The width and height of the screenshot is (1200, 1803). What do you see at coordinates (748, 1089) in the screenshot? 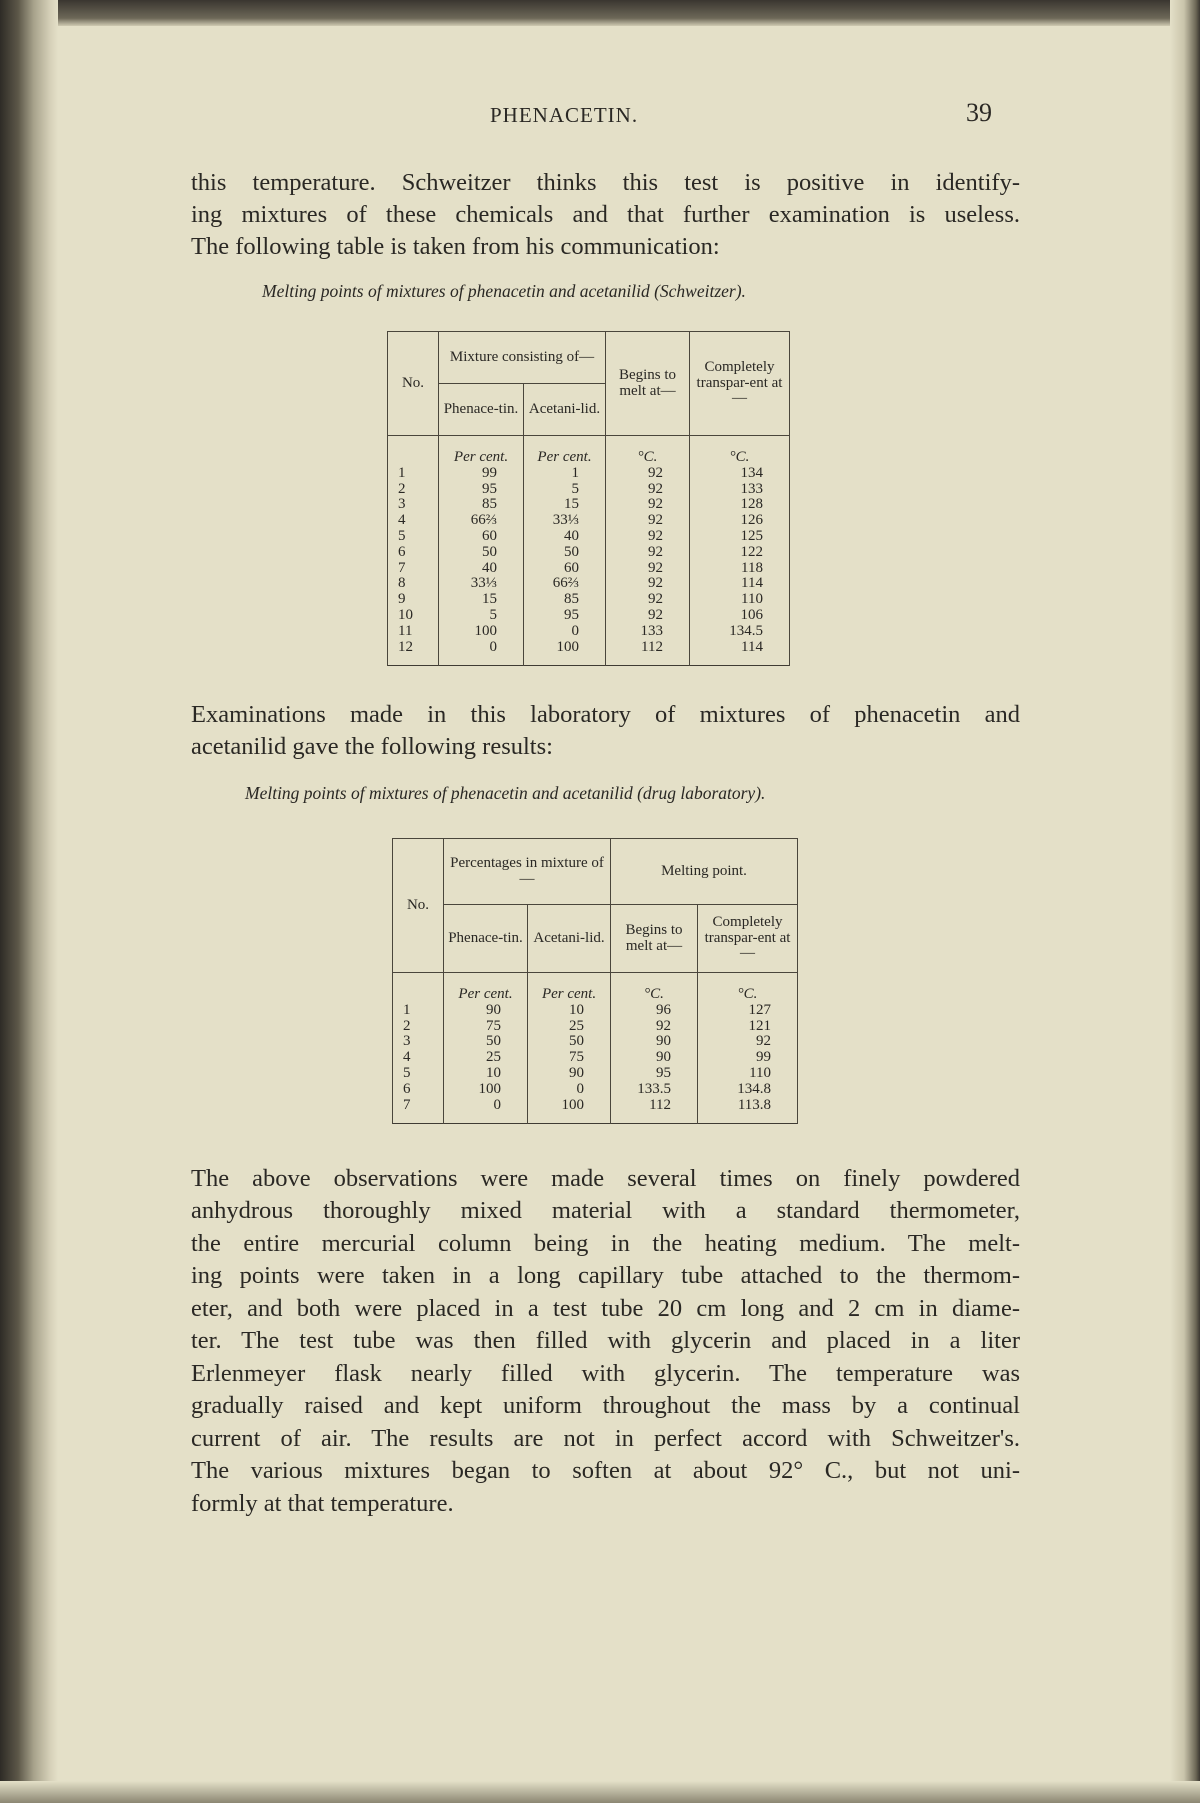
I see `table2-cell: 134.8` at bounding box center [748, 1089].